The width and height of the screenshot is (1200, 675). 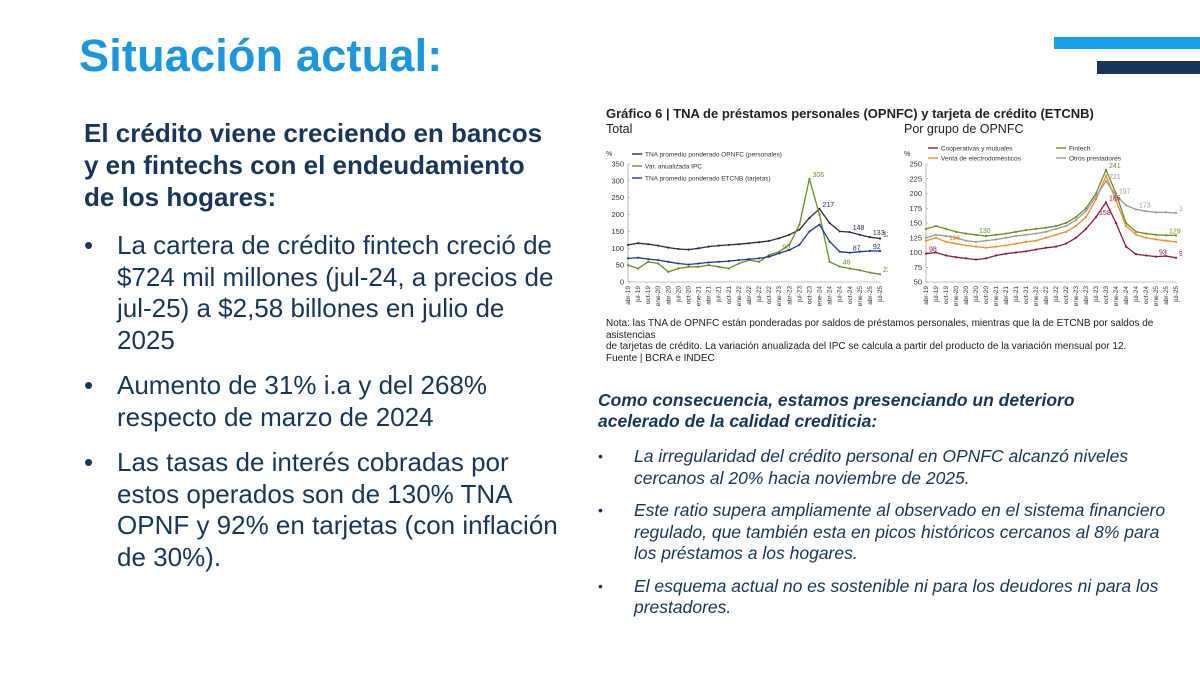 What do you see at coordinates (1180, 209) in the screenshot?
I see `data-label: 167` at bounding box center [1180, 209].